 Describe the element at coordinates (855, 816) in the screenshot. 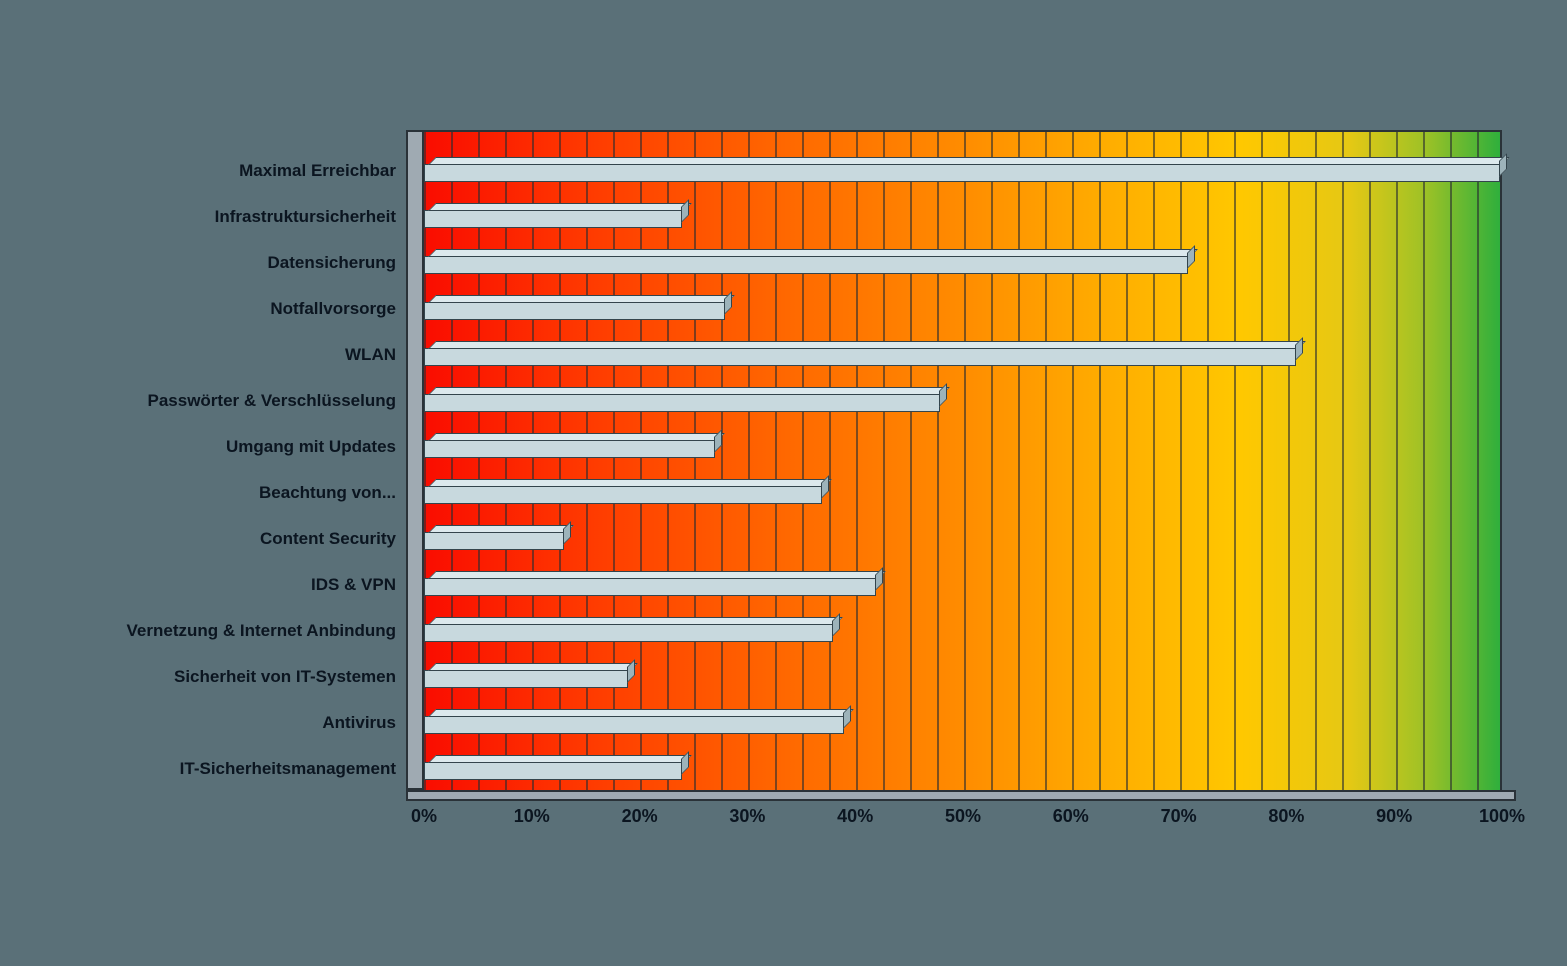

I see `x-tick-label-40: 40%` at that location.